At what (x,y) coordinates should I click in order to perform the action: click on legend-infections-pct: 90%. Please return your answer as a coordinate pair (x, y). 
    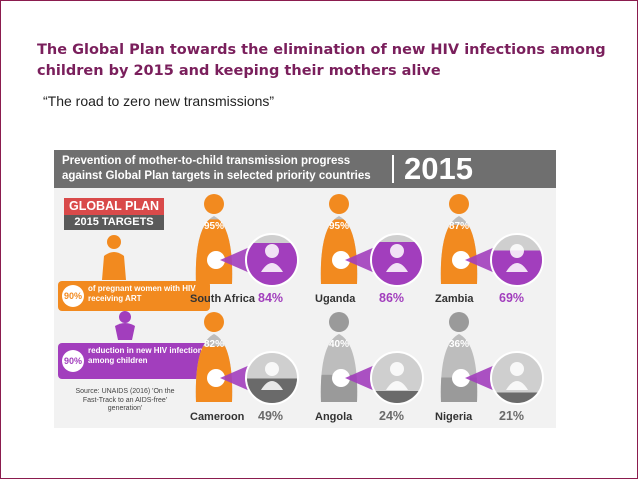
    Looking at the image, I should click on (73, 361).